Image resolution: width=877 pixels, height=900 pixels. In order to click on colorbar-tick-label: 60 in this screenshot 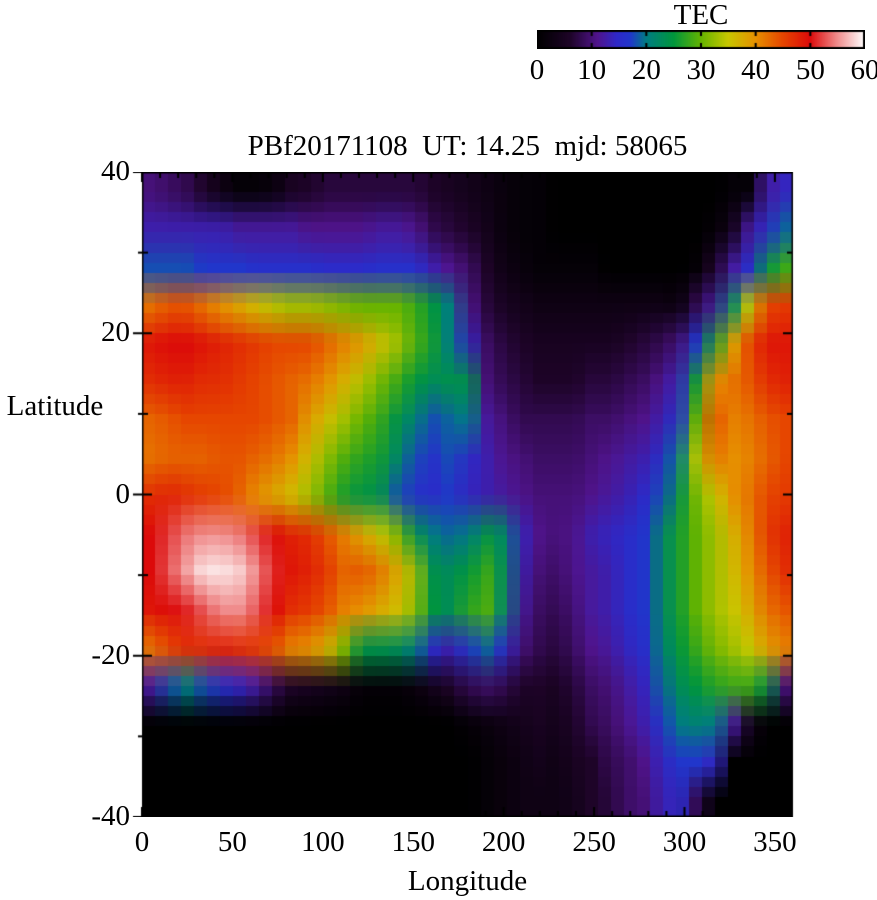, I will do `click(863, 70)`.